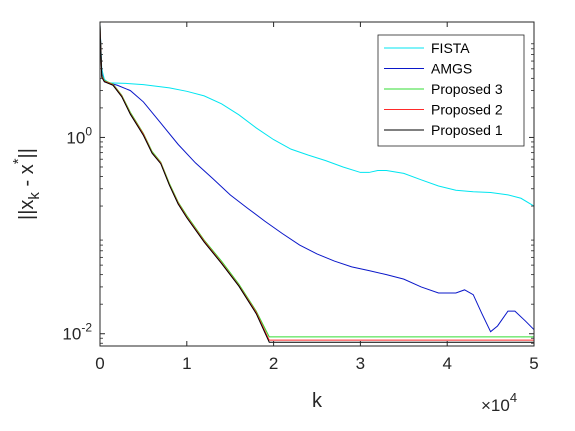 The image size is (575, 431). What do you see at coordinates (317, 401) in the screenshot?
I see `x-axis-label: k` at bounding box center [317, 401].